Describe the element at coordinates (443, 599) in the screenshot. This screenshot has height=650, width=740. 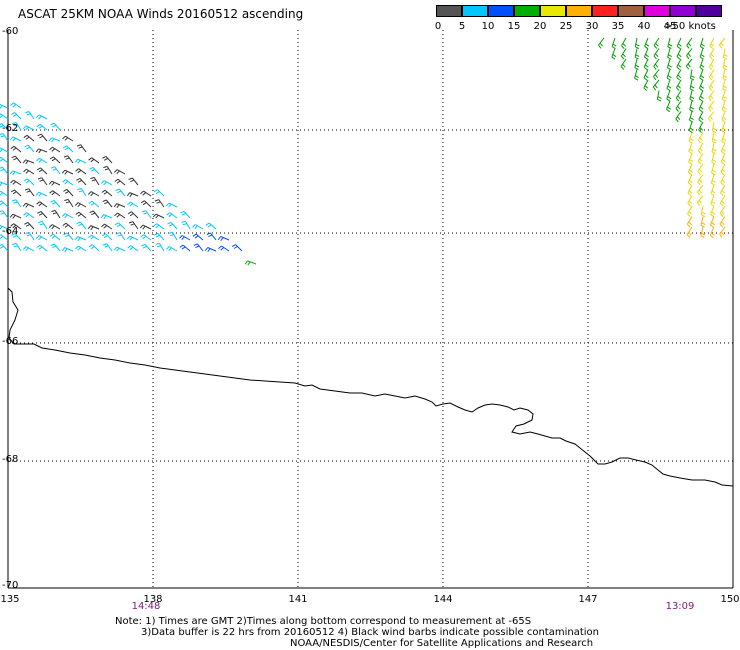
I see `lon-label-144: 144` at that location.